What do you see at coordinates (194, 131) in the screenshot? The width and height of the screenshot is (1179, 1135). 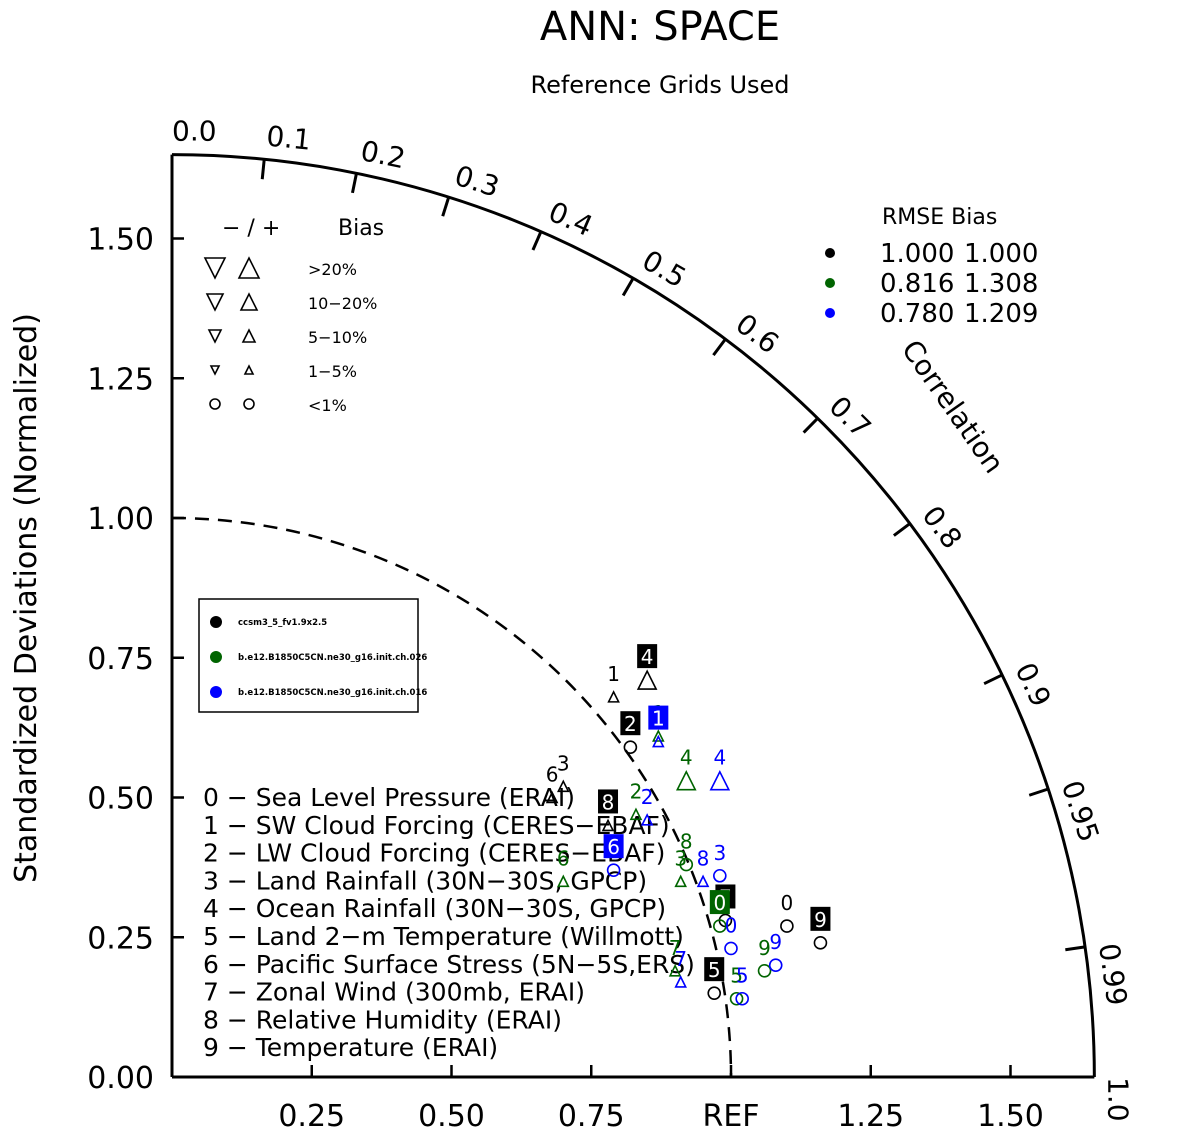 I see `correlation-tick-label: 0.0` at bounding box center [194, 131].